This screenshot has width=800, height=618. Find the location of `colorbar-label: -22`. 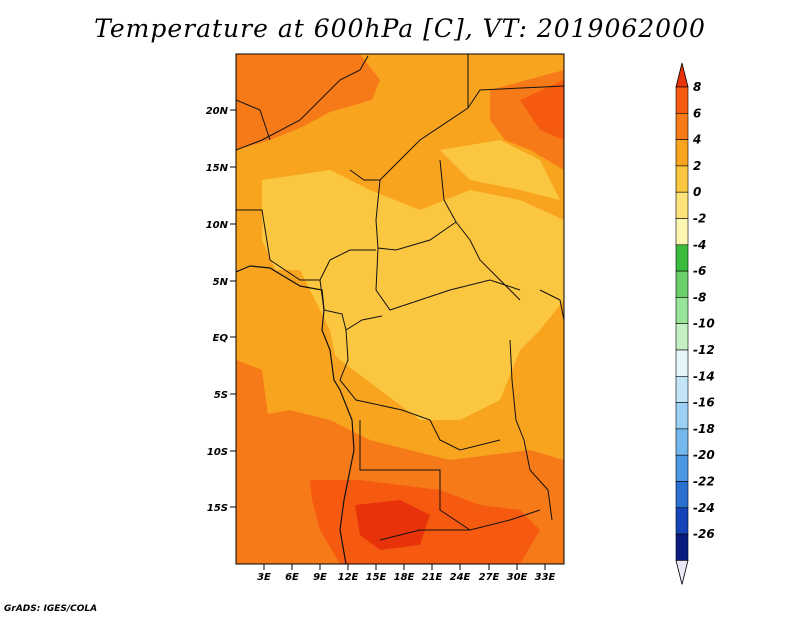

colorbar-label: -22 is located at coordinates (704, 482).